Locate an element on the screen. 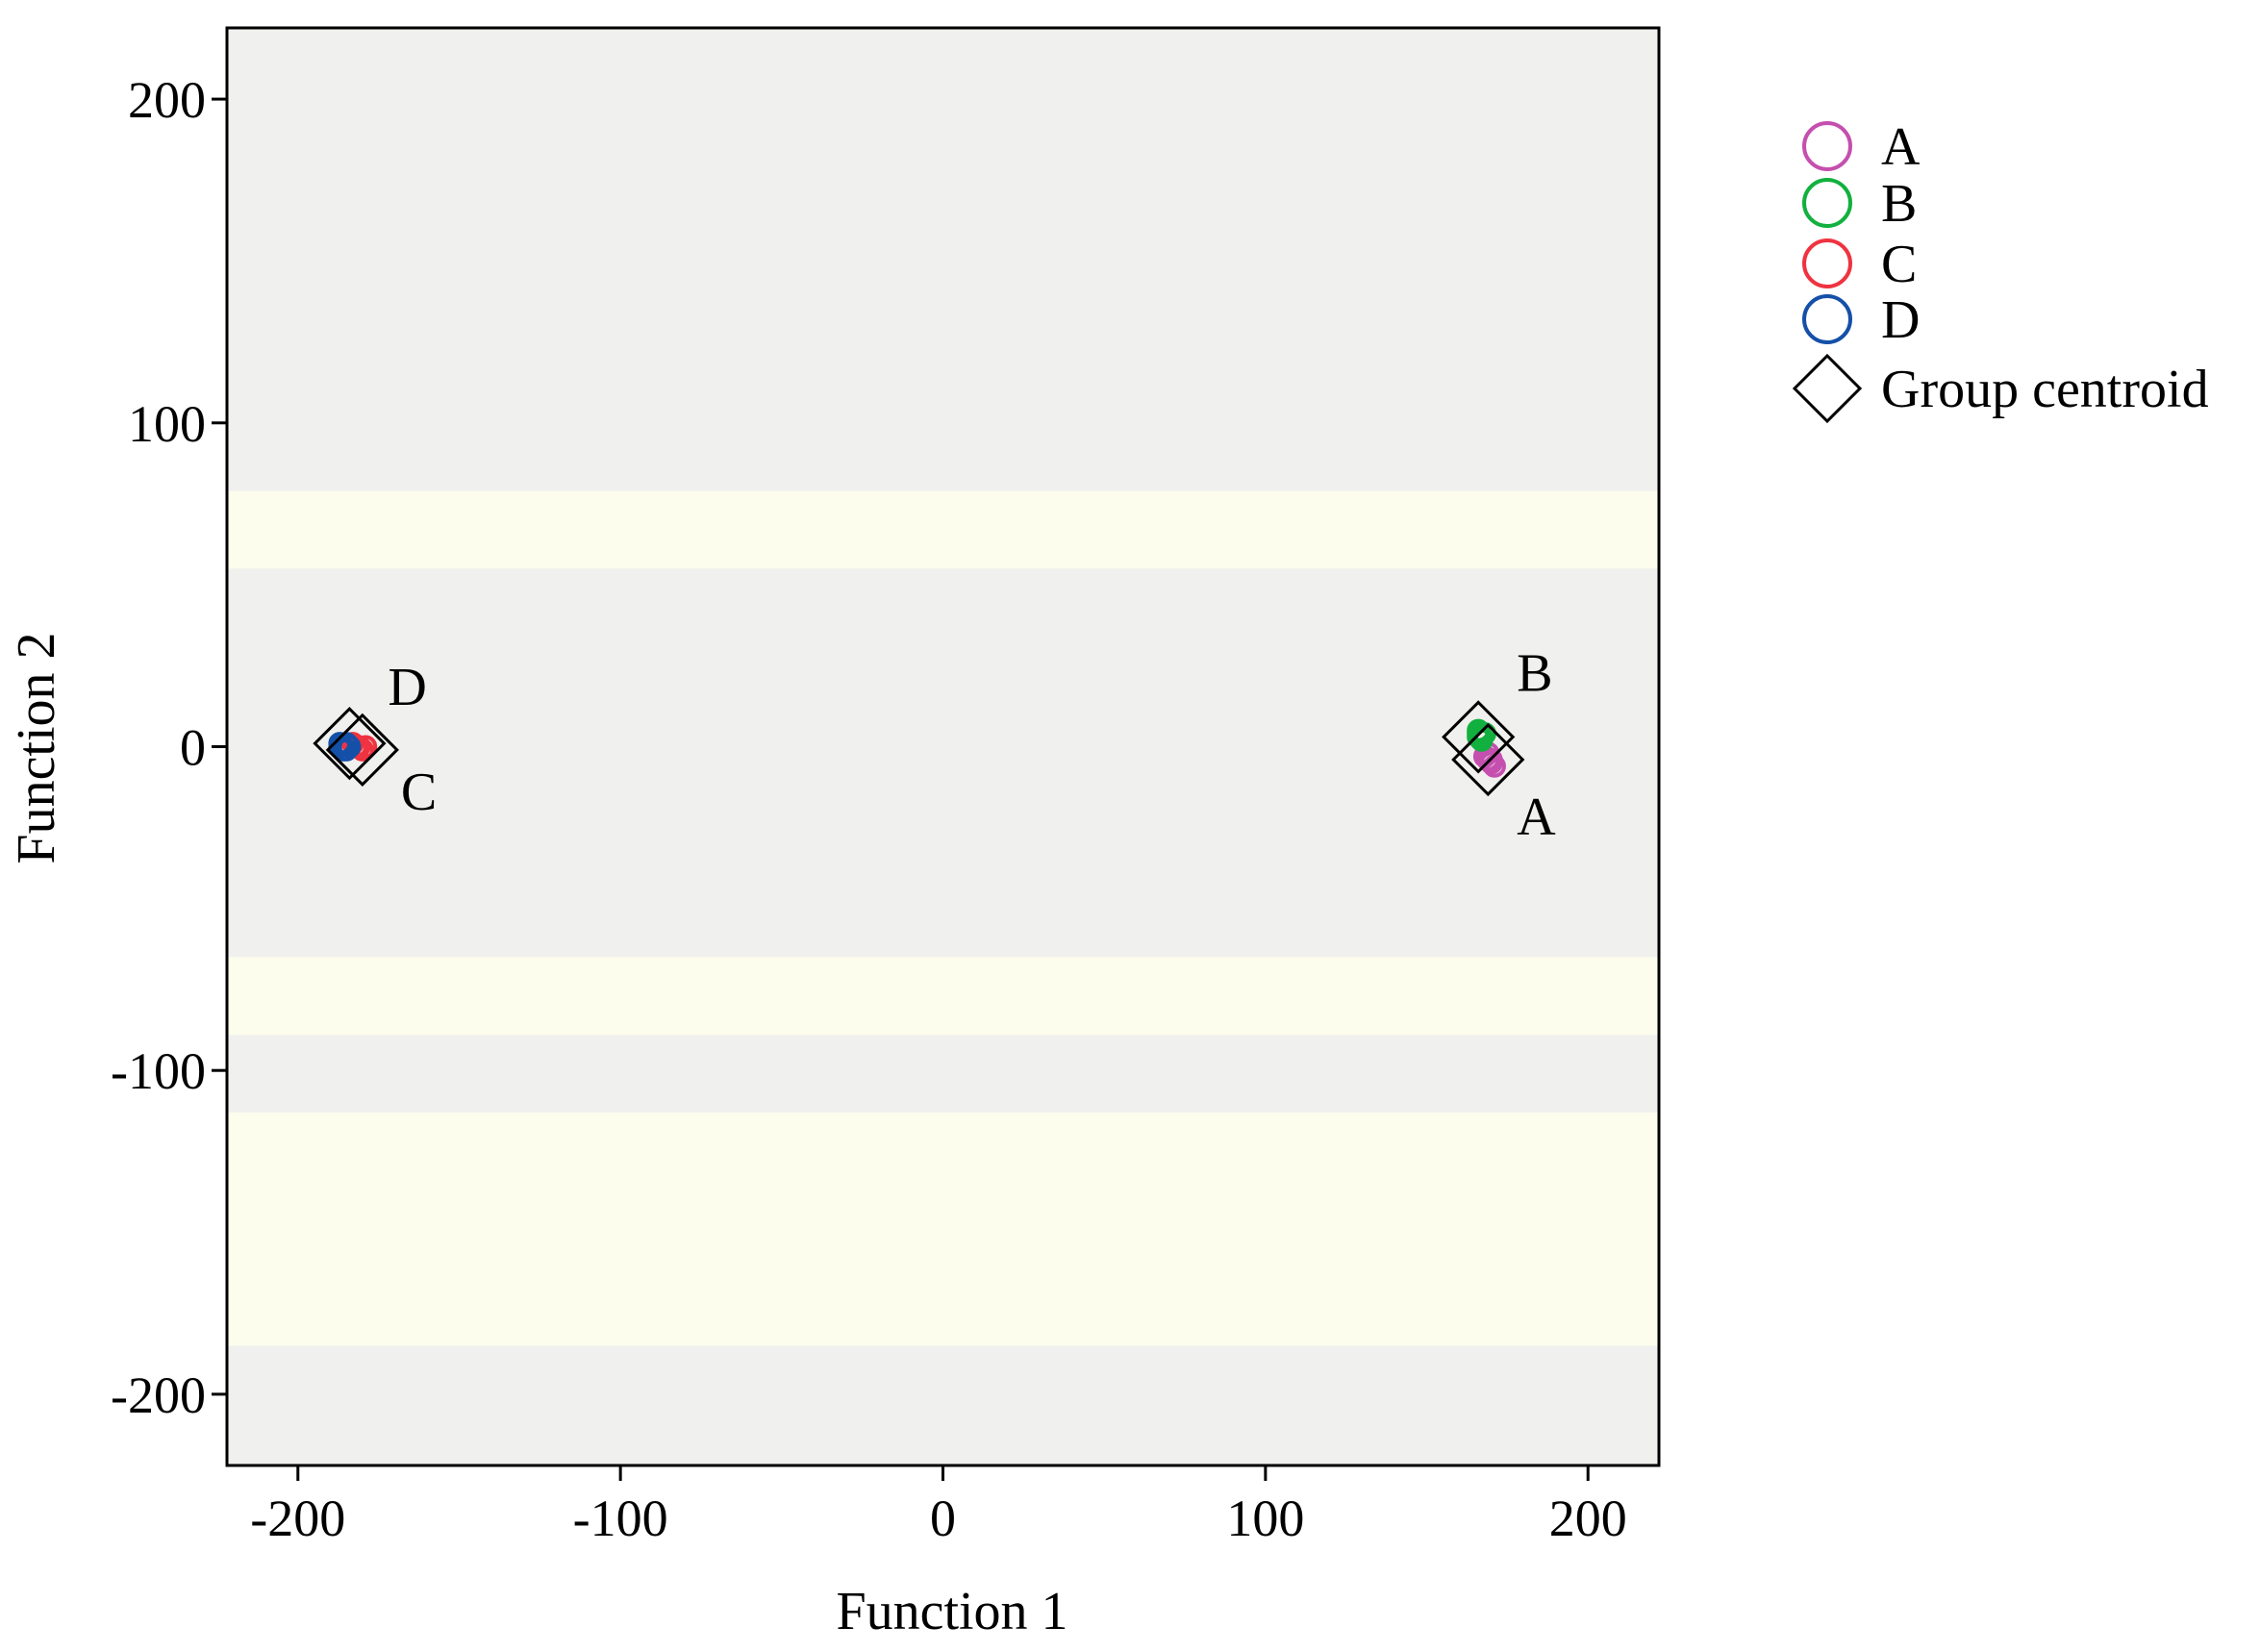  data-point-b is located at coordinates (1479, 737).